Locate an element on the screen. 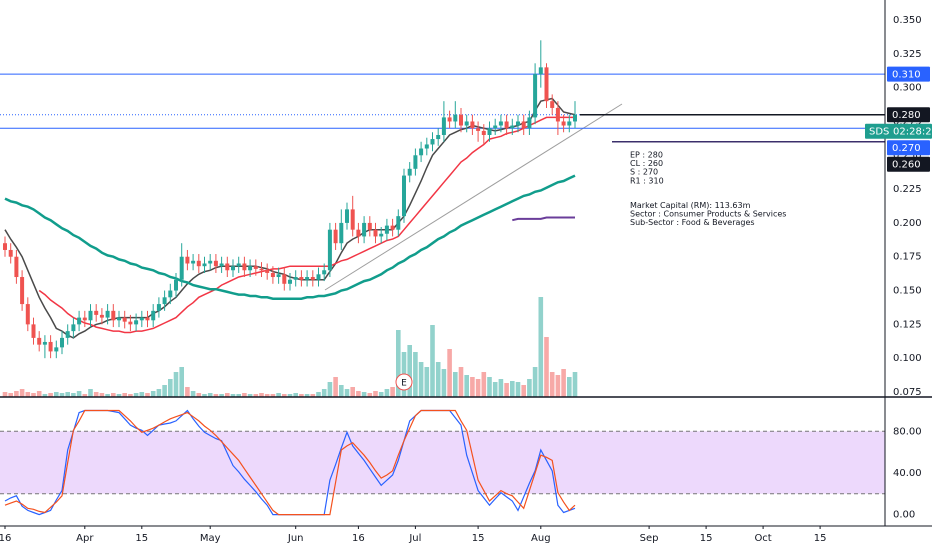 The image size is (932, 550). axis-bg is located at coordinates (908, 275).